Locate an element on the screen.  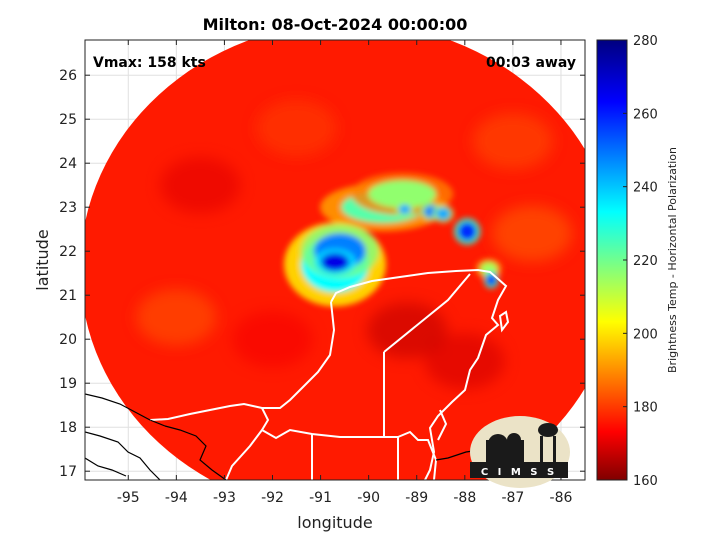
storm-features is located at coordinates (393, 240).